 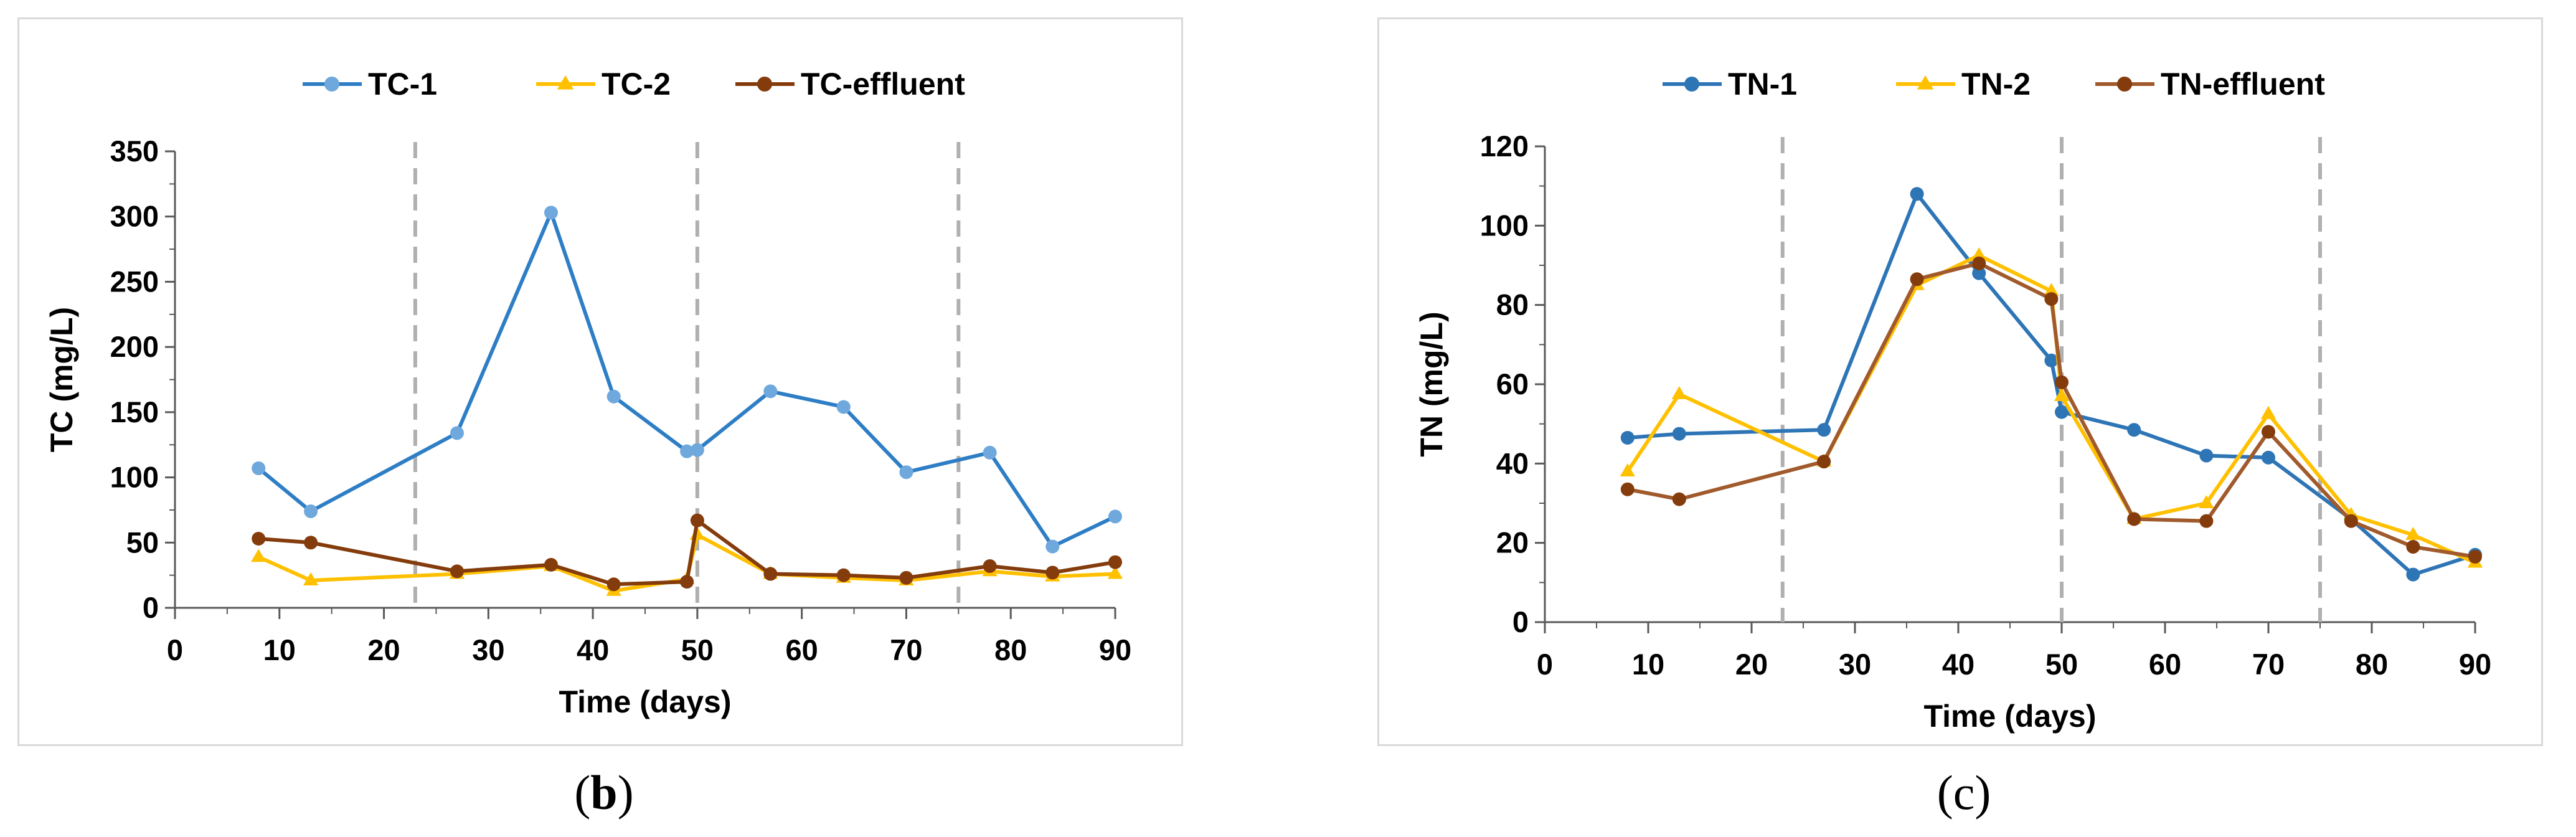 I want to click on x-tick-label: 30, so click(x=488, y=649).